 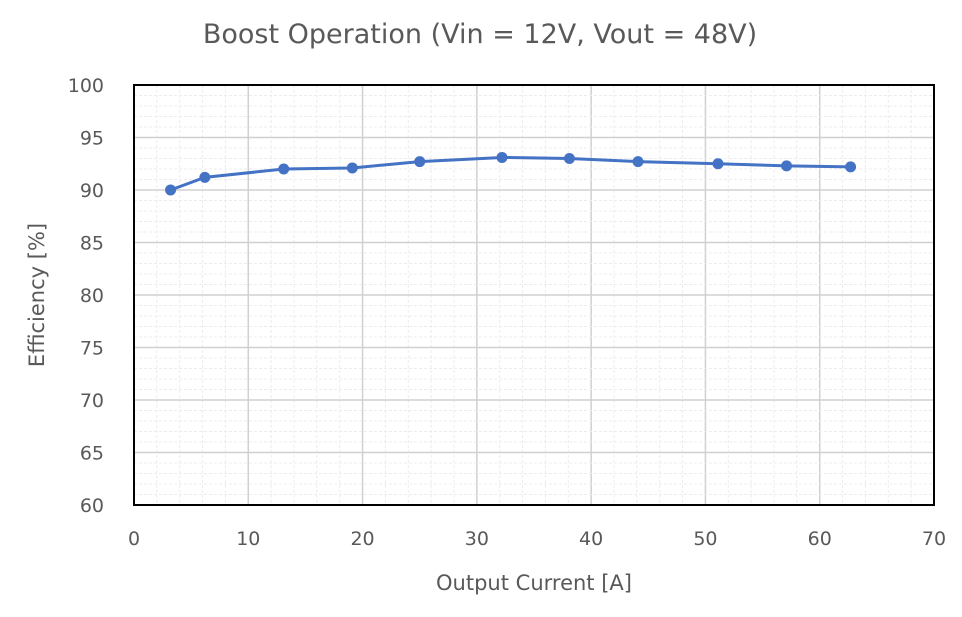 What do you see at coordinates (92, 296) in the screenshot?
I see `y-tick-label: 80` at bounding box center [92, 296].